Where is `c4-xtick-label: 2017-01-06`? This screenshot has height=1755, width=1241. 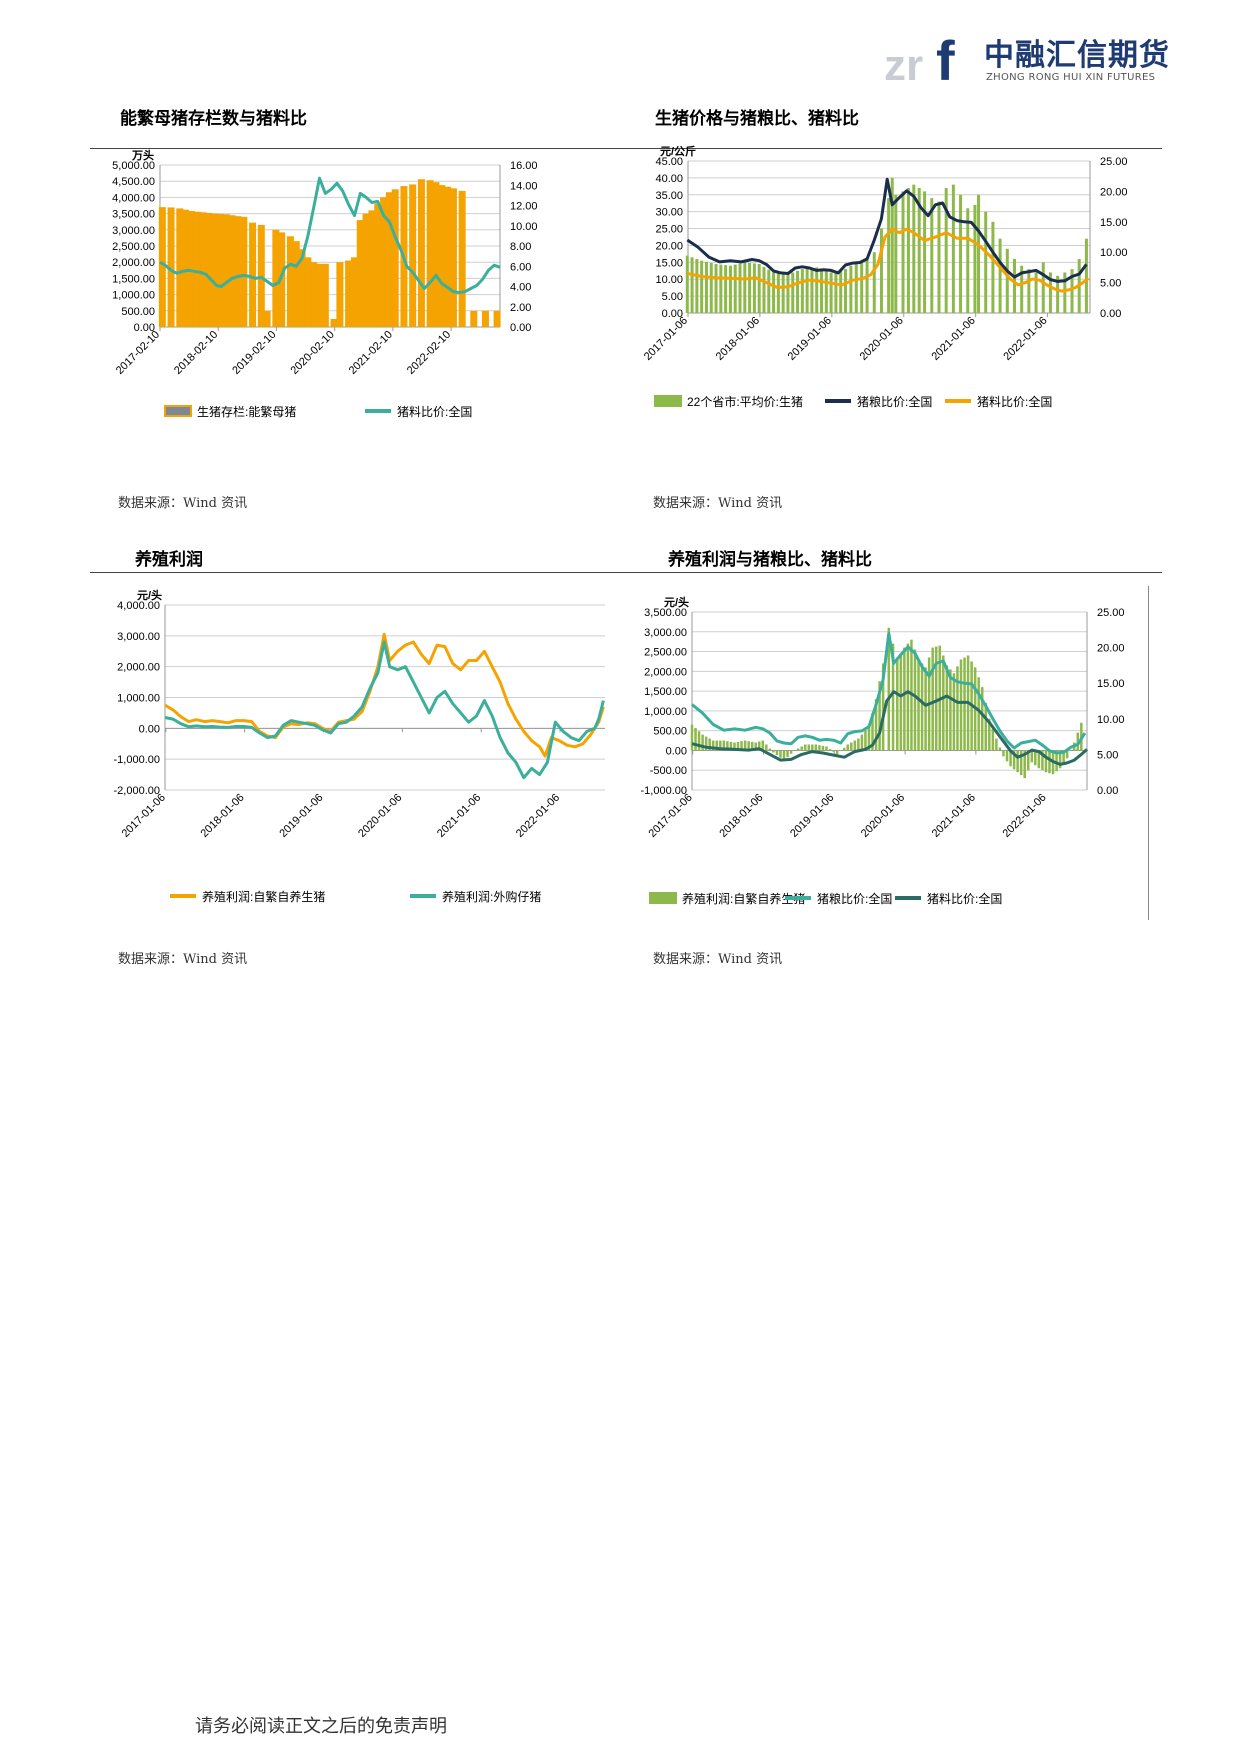
c4-xtick-label: 2017-01-06 is located at coordinates (671, 816).